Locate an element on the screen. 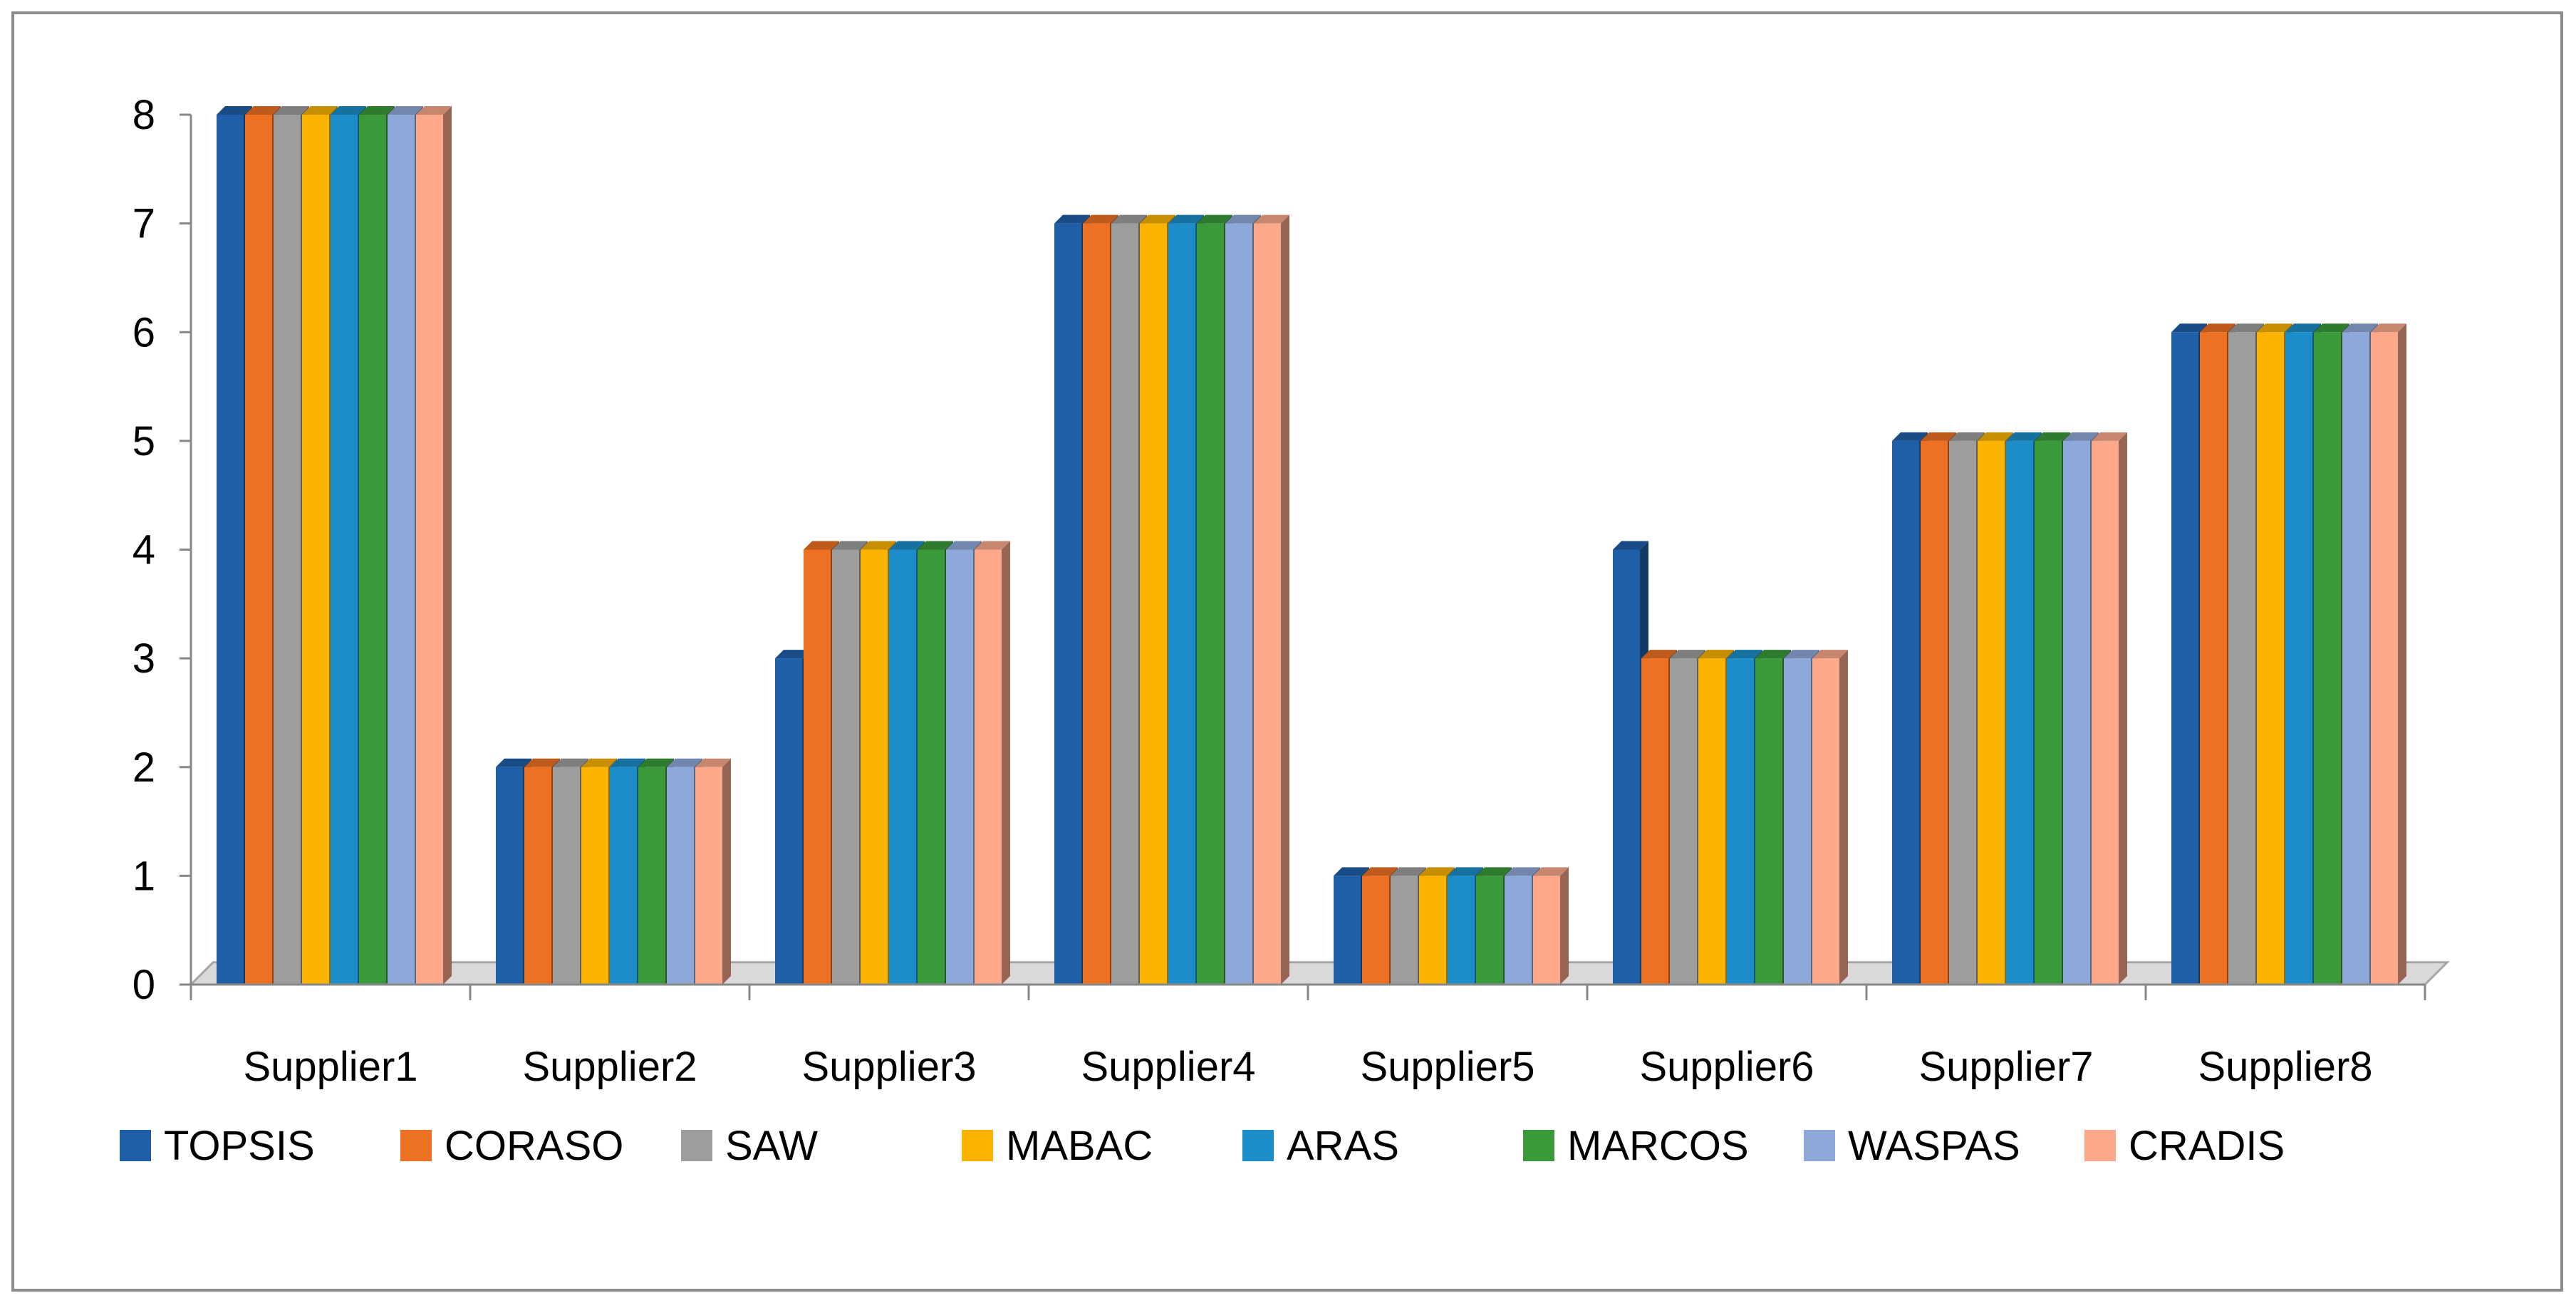  bar-cradis-supplier6 is located at coordinates (1830, 817).